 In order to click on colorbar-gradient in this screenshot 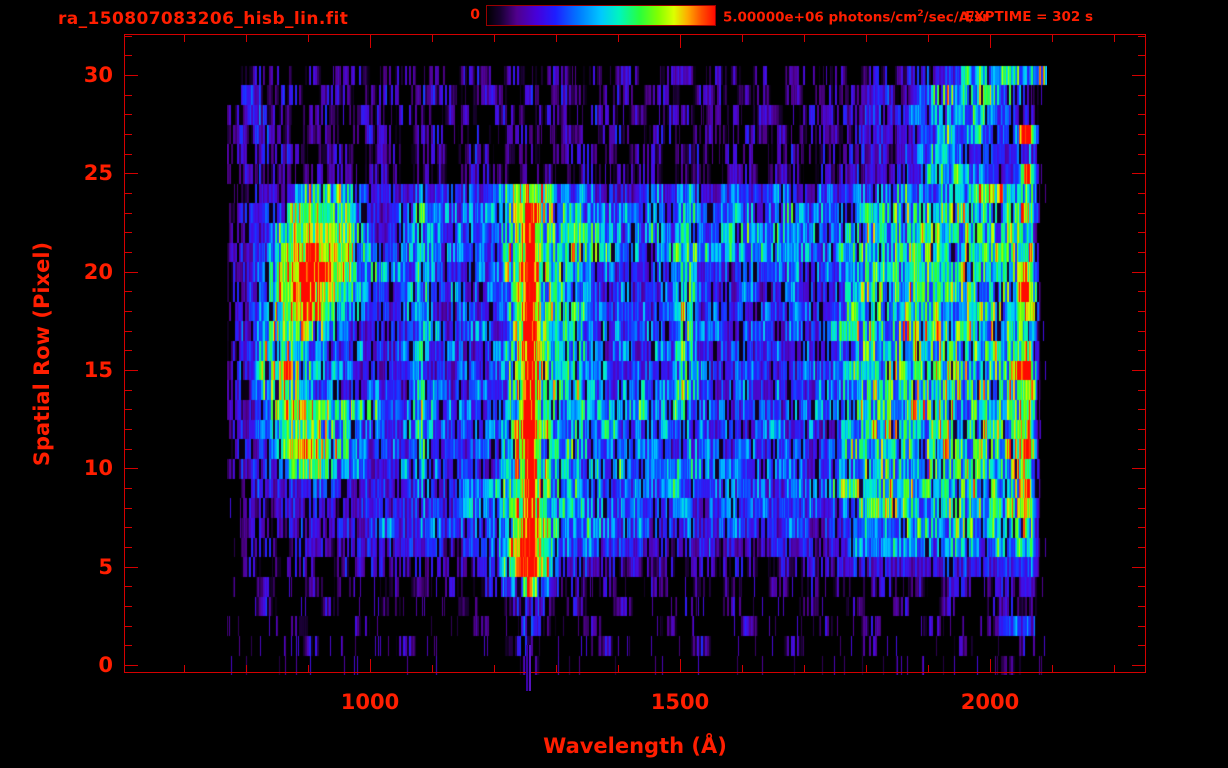, I will do `click(601, 15)`.